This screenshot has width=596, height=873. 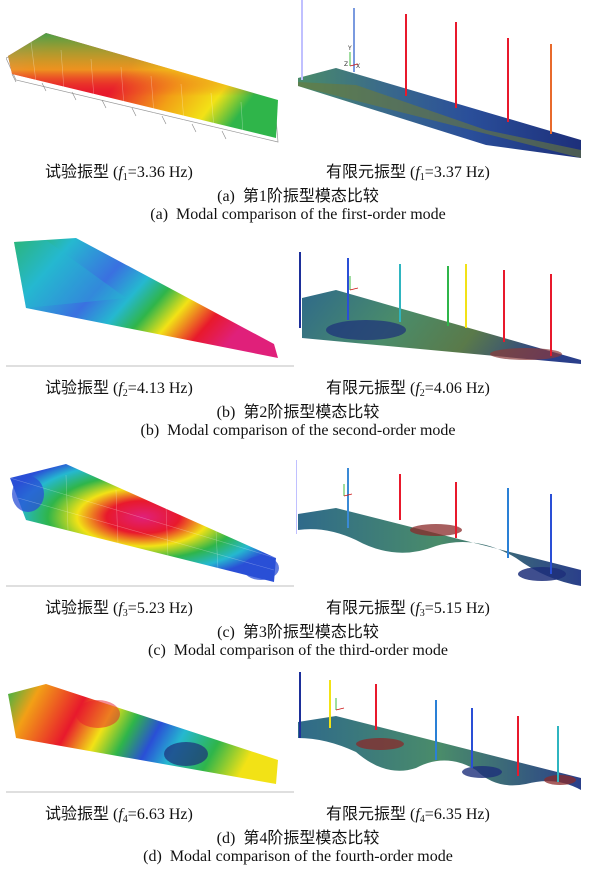 I want to click on test-mode-caption-1: 试验振型 (f1=3.36 Hz), so click(x=119, y=173).